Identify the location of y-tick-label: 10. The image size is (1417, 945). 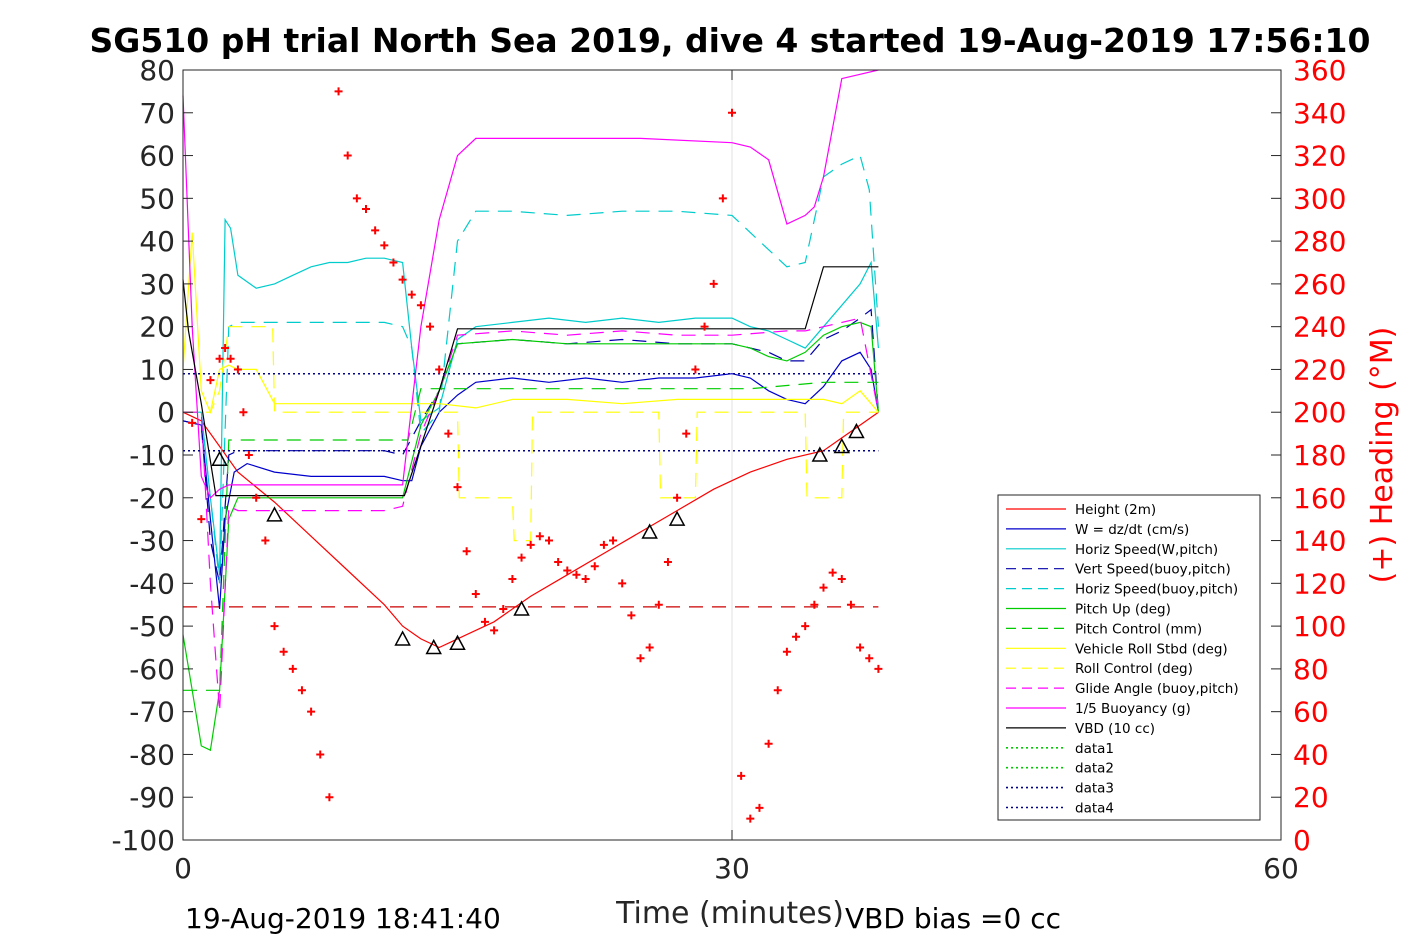
(157, 369).